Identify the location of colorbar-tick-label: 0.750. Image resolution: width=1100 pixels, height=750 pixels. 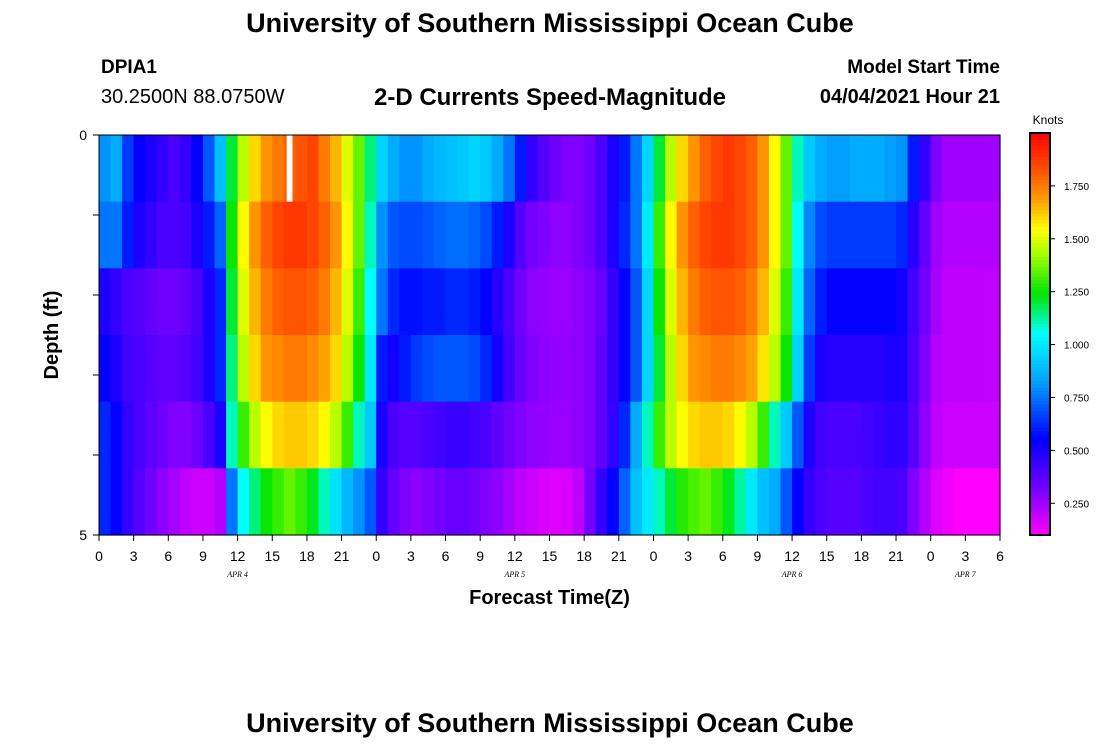
(1076, 398).